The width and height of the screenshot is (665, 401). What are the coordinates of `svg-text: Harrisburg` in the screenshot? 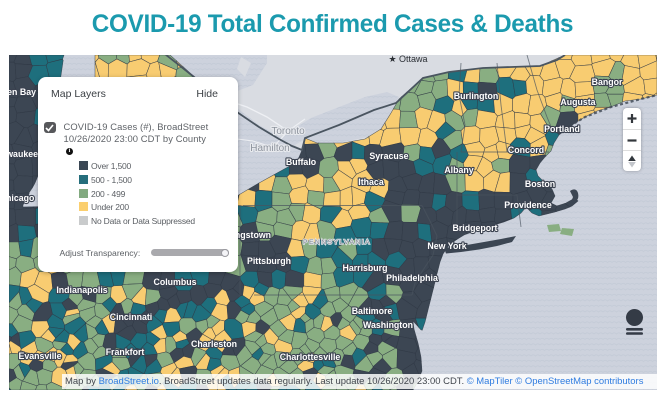 It's located at (365, 268).